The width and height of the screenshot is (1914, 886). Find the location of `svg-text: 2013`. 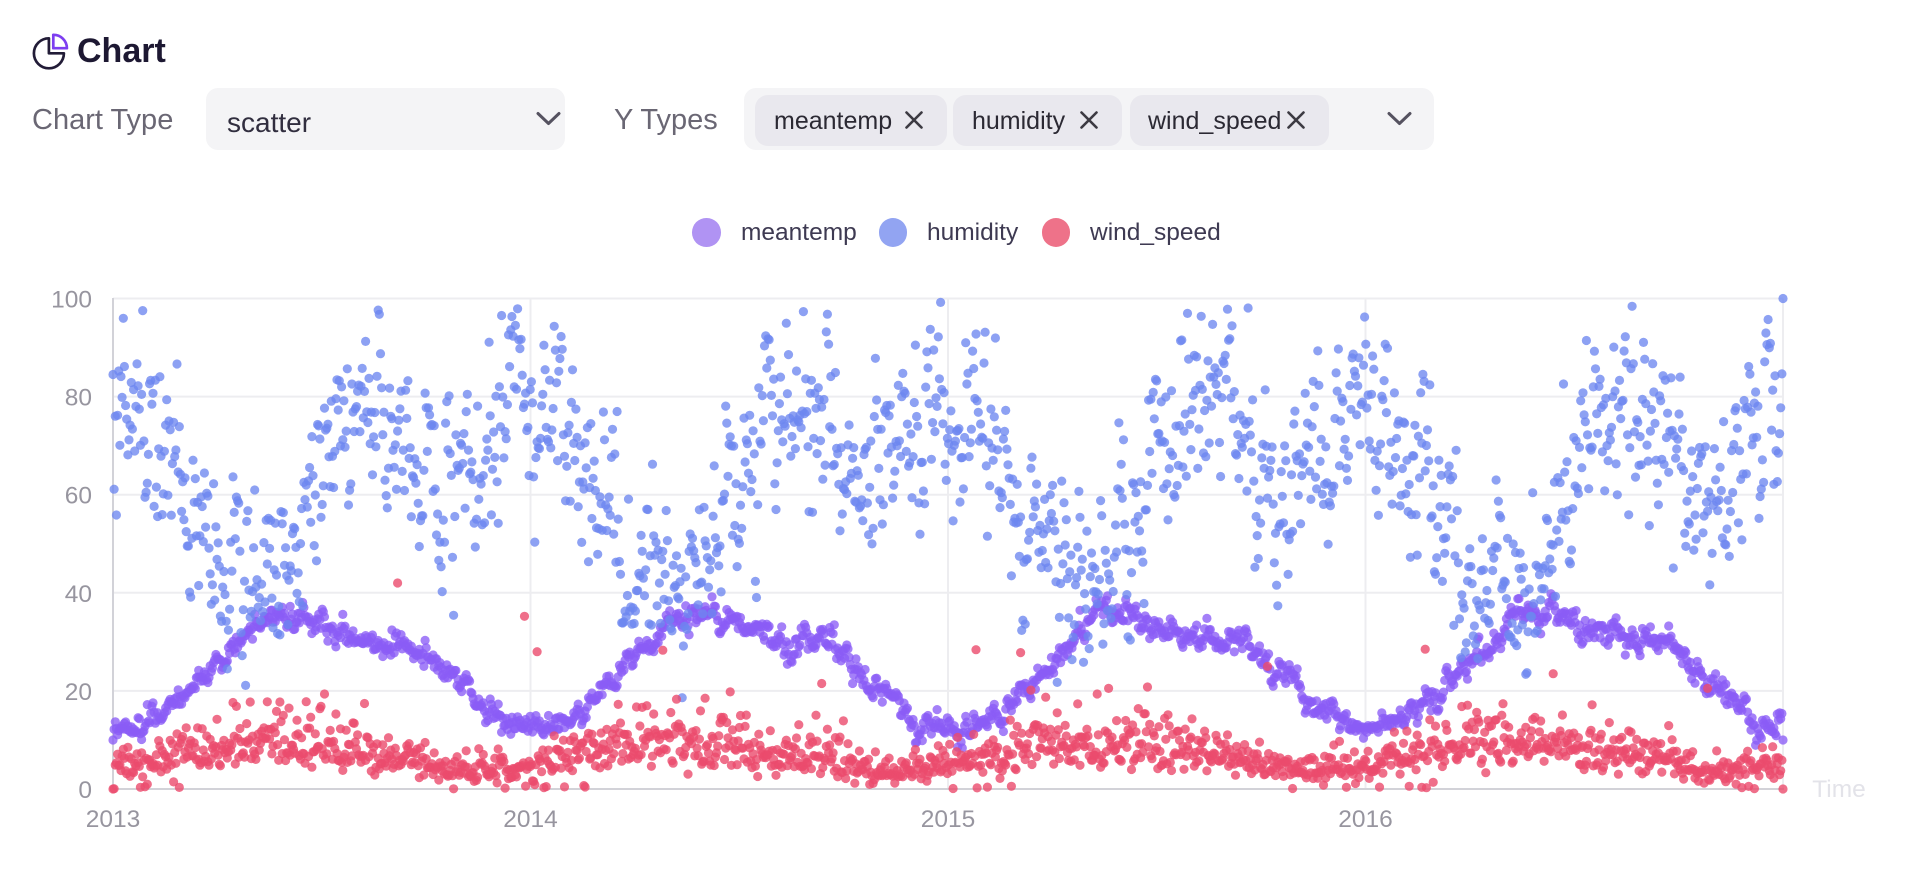

svg-text: 2013 is located at coordinates (113, 819).